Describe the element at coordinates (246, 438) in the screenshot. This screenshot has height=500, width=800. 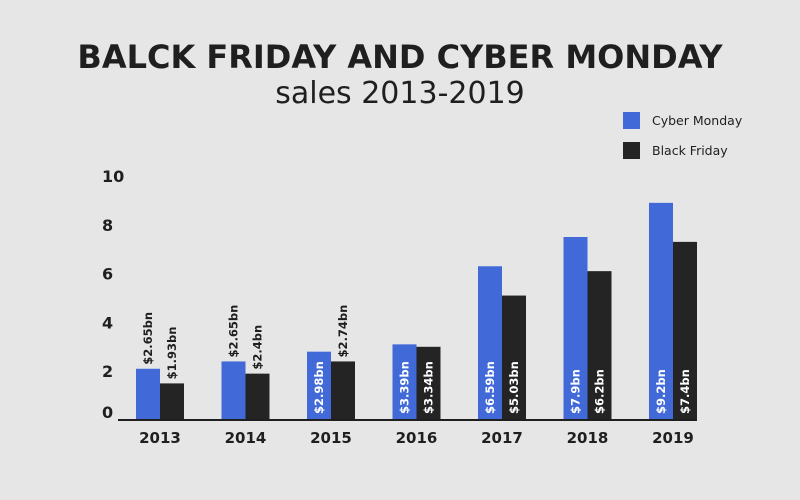
I see `x-tick-label: 2014` at that location.